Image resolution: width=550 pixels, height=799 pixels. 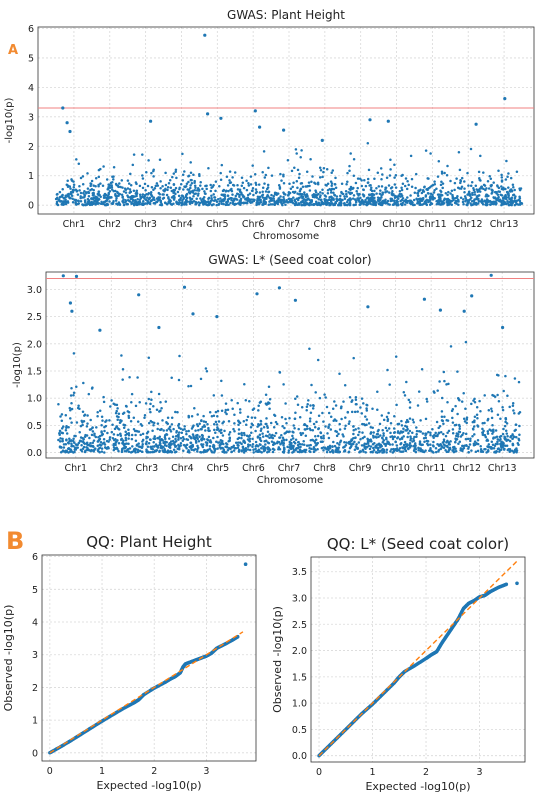 I want to click on x-tick-label: 2, so click(x=154, y=771).